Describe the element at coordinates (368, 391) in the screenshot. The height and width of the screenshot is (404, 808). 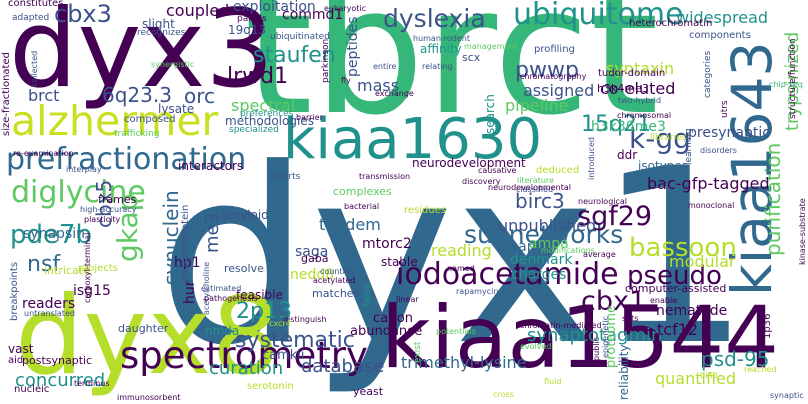
I see `word: yeast` at that location.